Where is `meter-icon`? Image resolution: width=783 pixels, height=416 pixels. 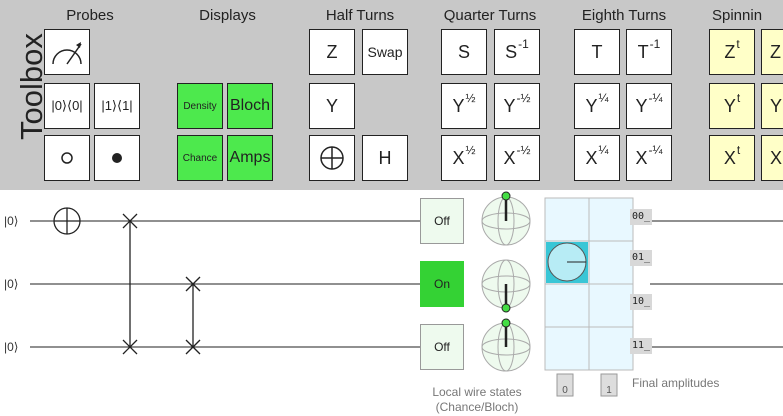
meter-icon is located at coordinates (67, 53).